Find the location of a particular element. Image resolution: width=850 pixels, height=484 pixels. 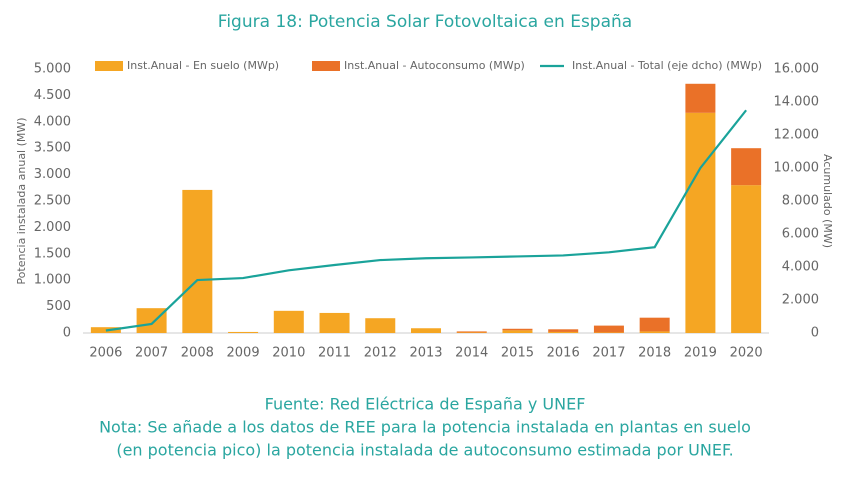

y-tick-label: 500 is located at coordinates (58, 306).